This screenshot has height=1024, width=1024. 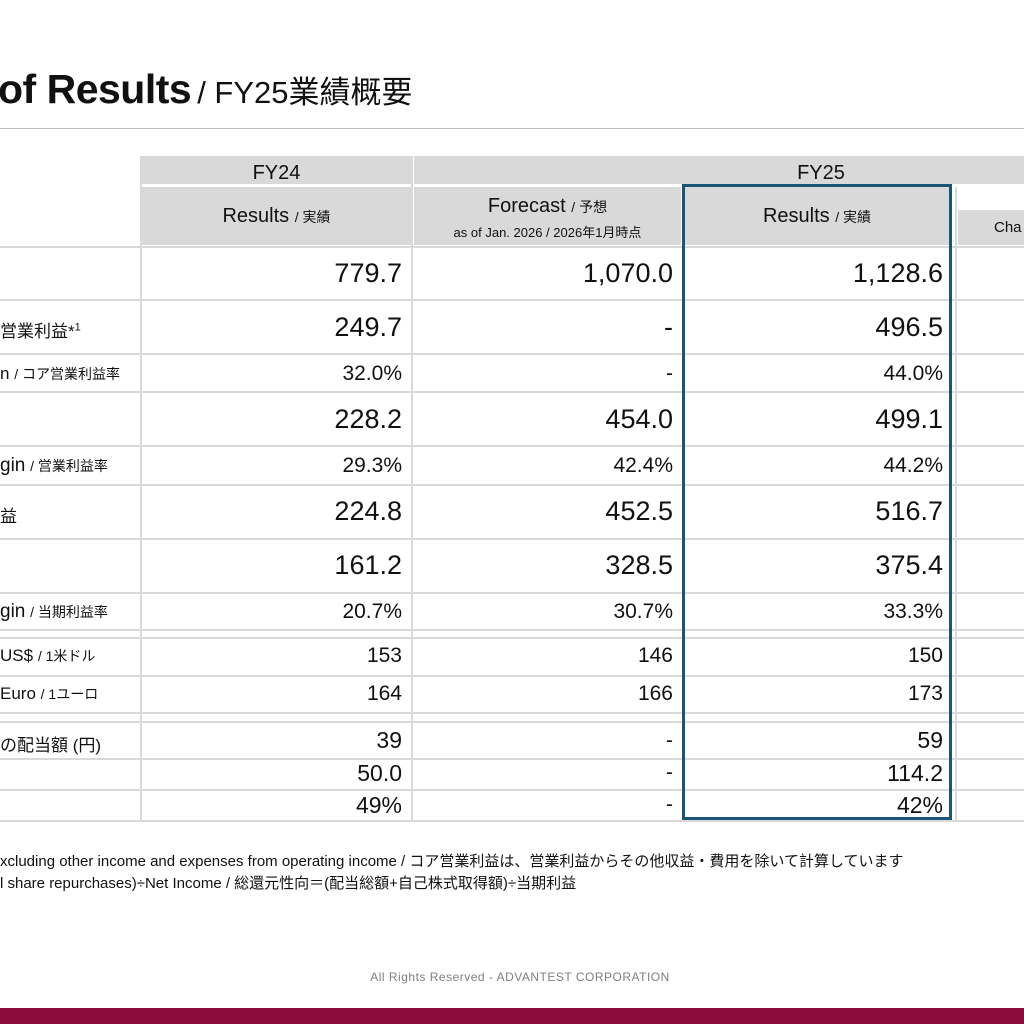 What do you see at coordinates (909, 327) in the screenshot?
I see `cell-fy25: 496.5` at bounding box center [909, 327].